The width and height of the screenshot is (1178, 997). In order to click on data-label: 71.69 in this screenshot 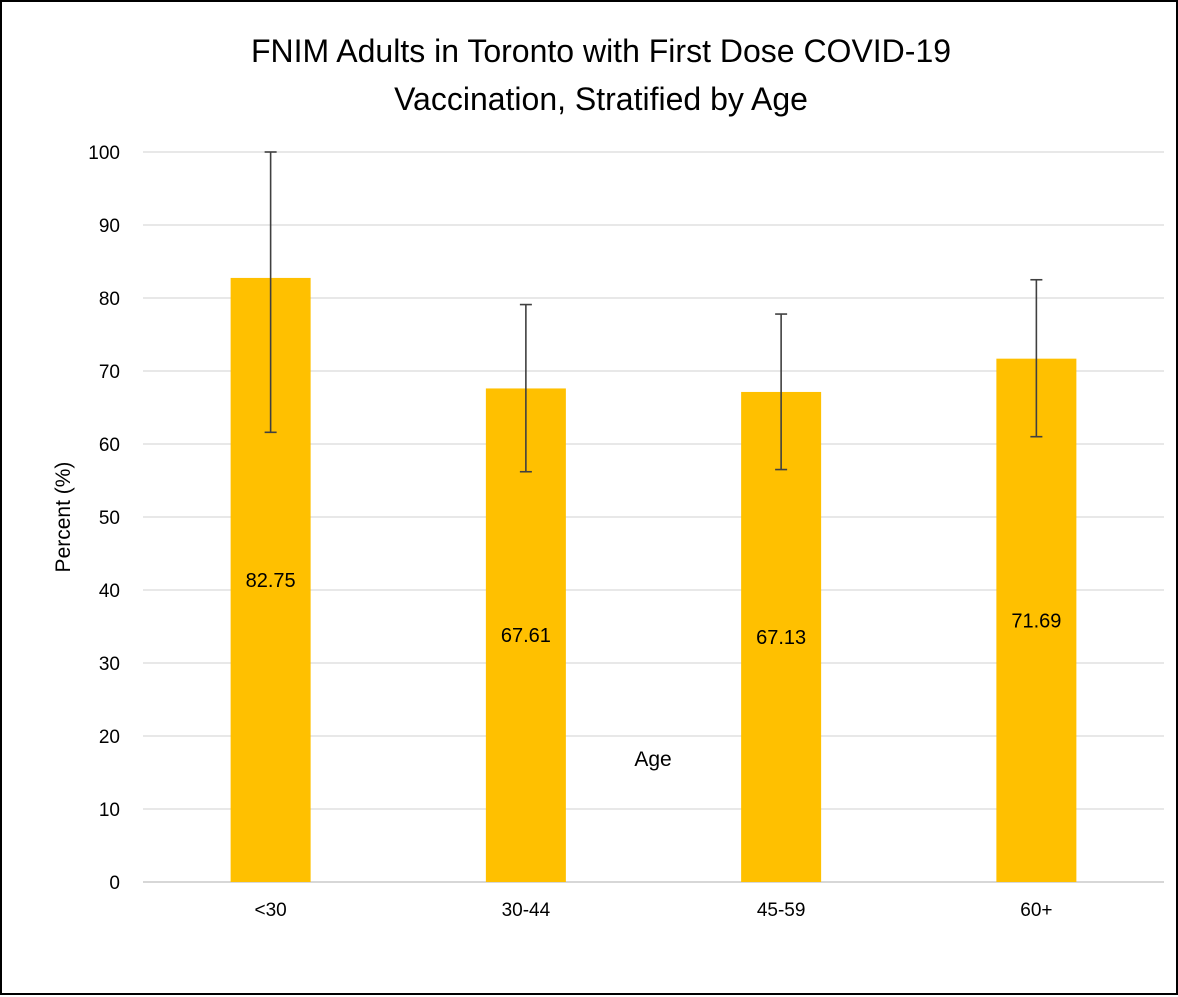, I will do `click(1036, 621)`.